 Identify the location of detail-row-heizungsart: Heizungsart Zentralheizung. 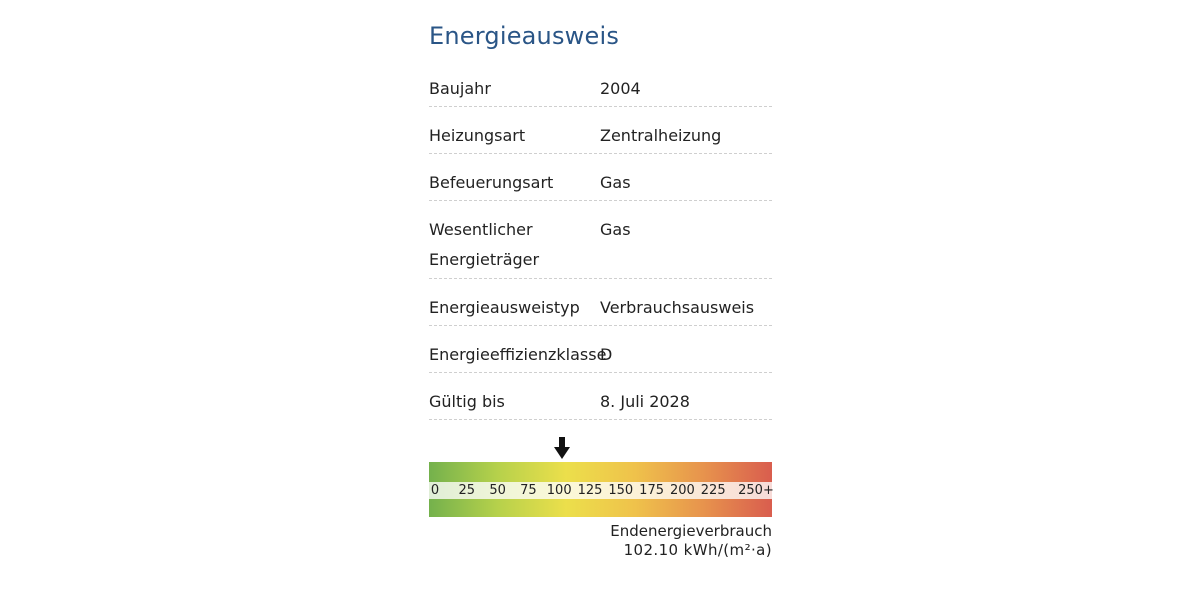
(600, 130).